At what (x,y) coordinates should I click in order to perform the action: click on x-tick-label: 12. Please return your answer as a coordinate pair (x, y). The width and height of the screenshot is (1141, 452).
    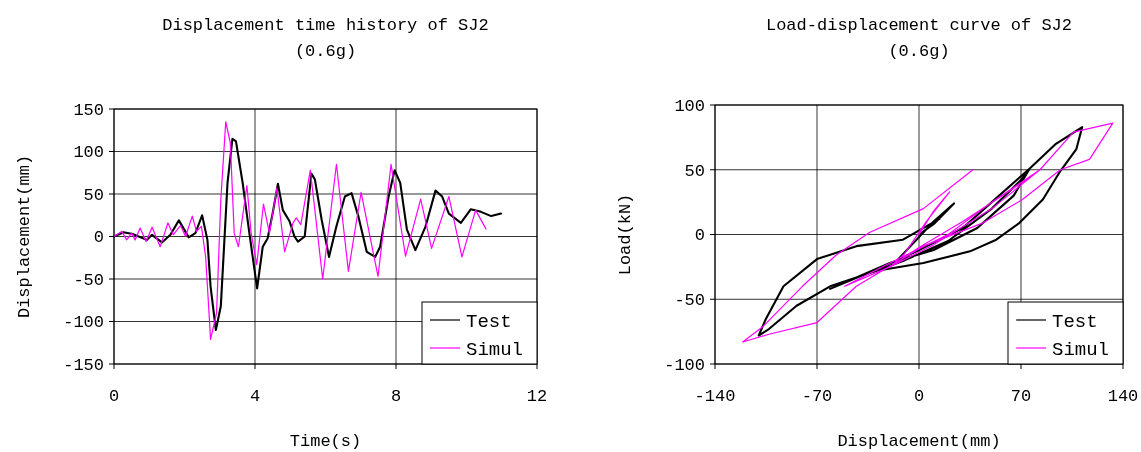
    Looking at the image, I should click on (537, 396).